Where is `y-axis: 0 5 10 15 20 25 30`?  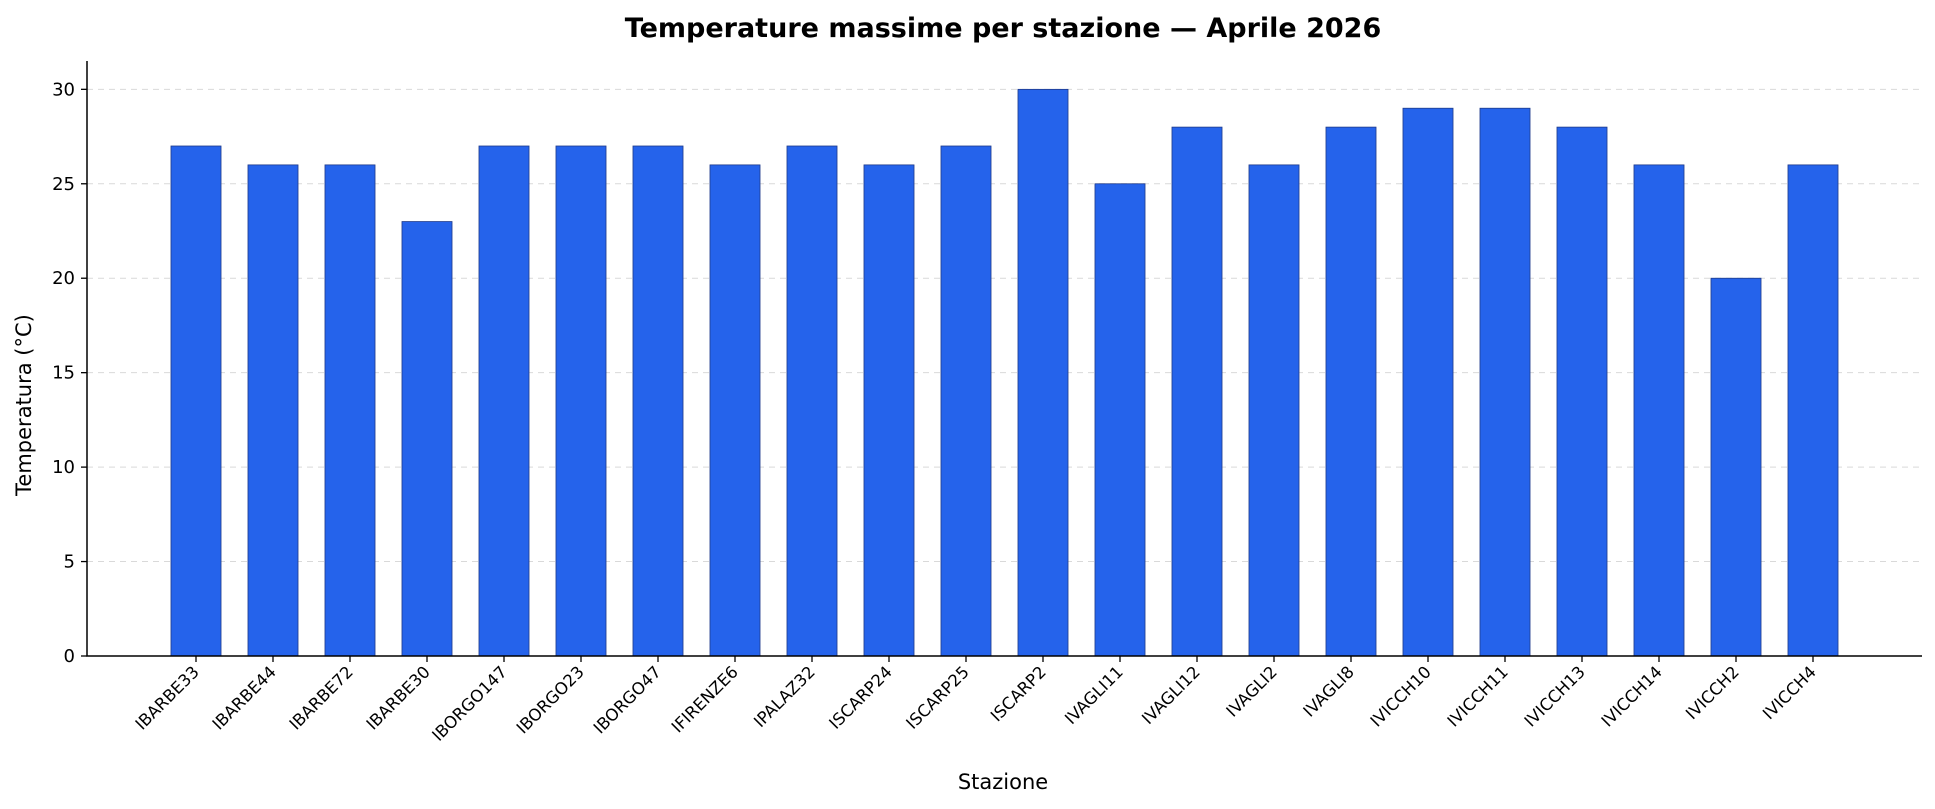 y-axis: 0 5 10 15 20 25 30 is located at coordinates (69, 373).